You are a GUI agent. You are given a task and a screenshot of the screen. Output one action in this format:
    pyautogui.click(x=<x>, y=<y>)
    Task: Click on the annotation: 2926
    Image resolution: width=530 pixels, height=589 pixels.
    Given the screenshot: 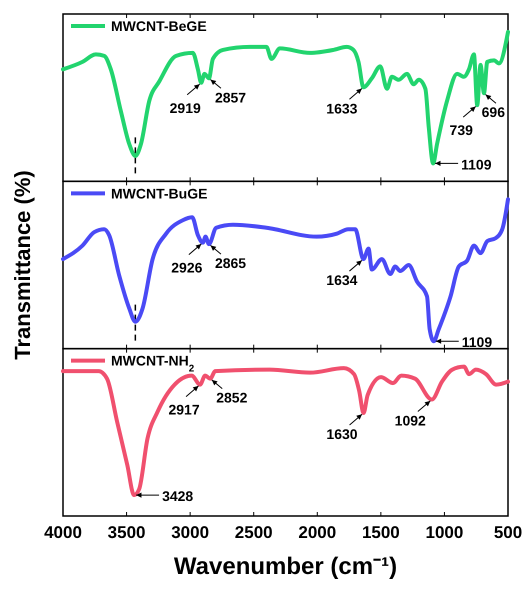 What is the action you would take?
    pyautogui.click(x=187, y=268)
    